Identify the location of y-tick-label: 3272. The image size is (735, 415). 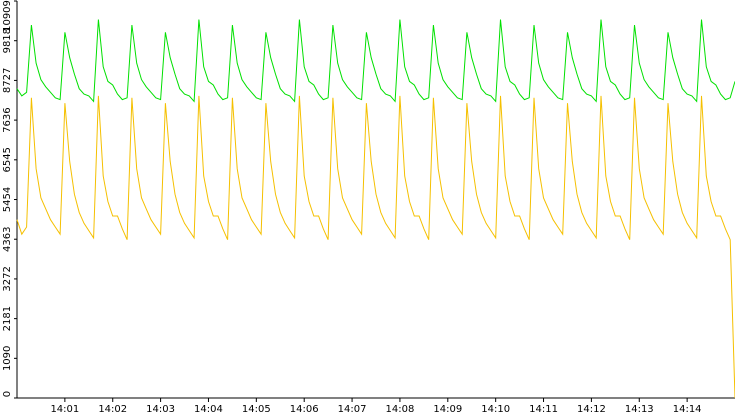
(7, 278).